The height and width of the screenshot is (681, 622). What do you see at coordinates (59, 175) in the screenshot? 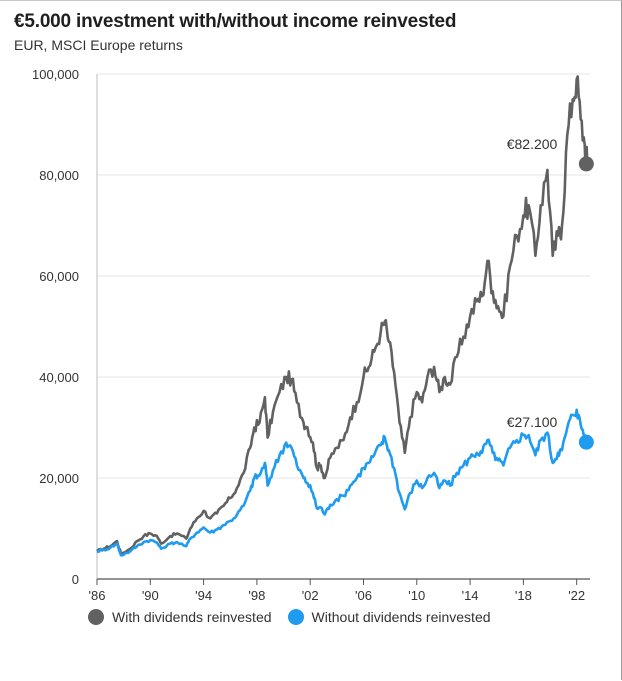
I see `y-tick-label-80000: 80,000` at bounding box center [59, 175].